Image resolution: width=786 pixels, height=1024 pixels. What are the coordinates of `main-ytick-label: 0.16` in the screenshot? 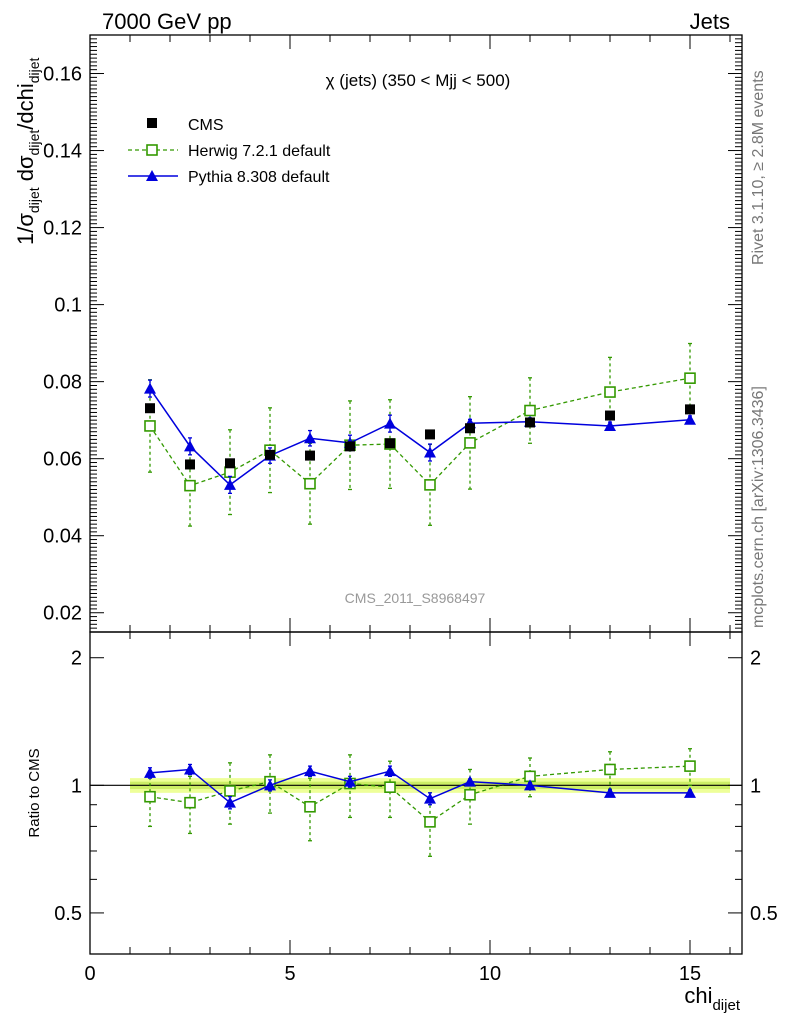 It's located at (62, 75).